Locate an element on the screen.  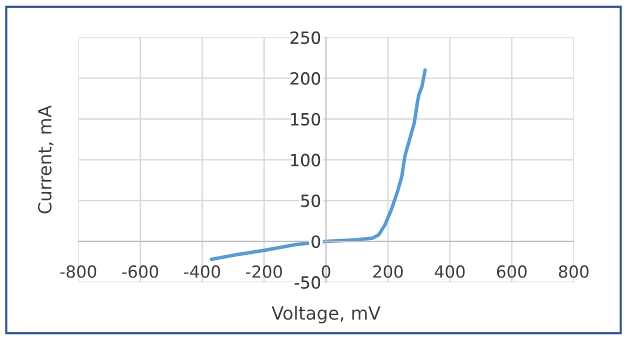
x-axis-title: Voltage, mV is located at coordinates (326, 315).